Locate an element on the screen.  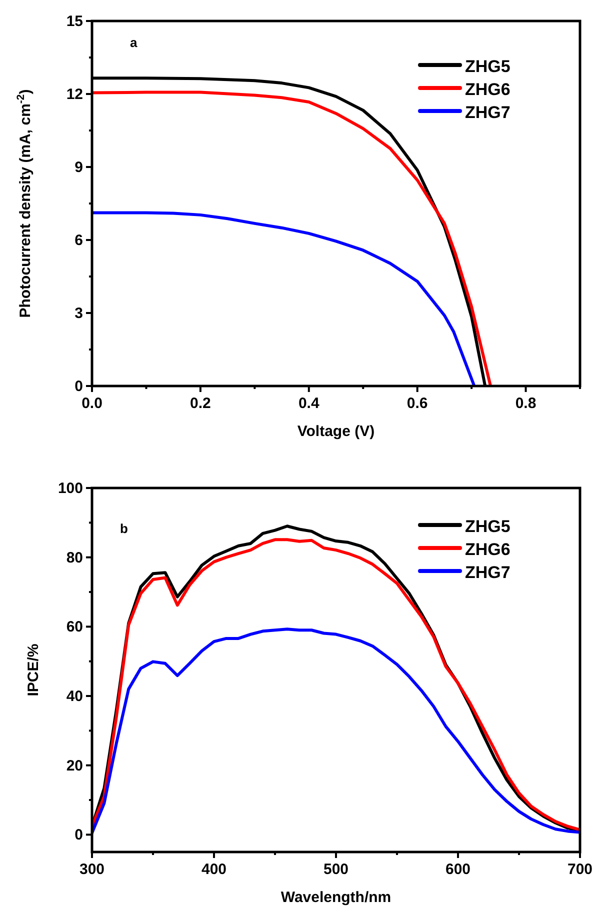
x-tick-label: 0.2 is located at coordinates (200, 403).